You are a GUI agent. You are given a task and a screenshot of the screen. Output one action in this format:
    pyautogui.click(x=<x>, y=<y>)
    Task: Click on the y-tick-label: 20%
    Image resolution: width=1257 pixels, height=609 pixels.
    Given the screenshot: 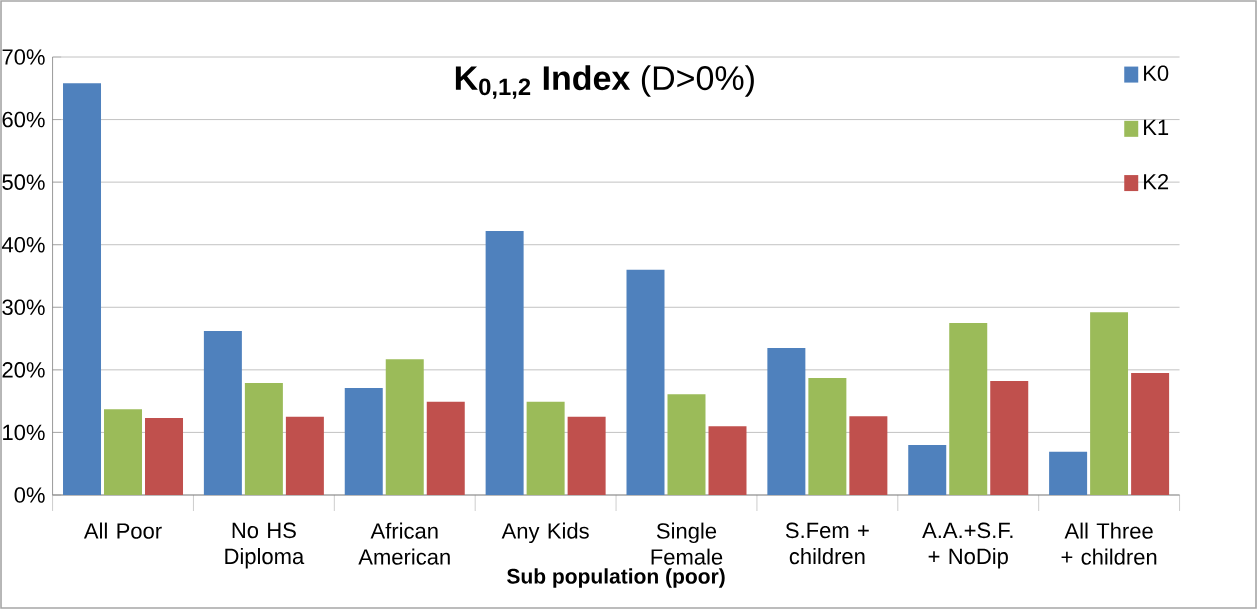 What is the action you would take?
    pyautogui.click(x=23, y=370)
    